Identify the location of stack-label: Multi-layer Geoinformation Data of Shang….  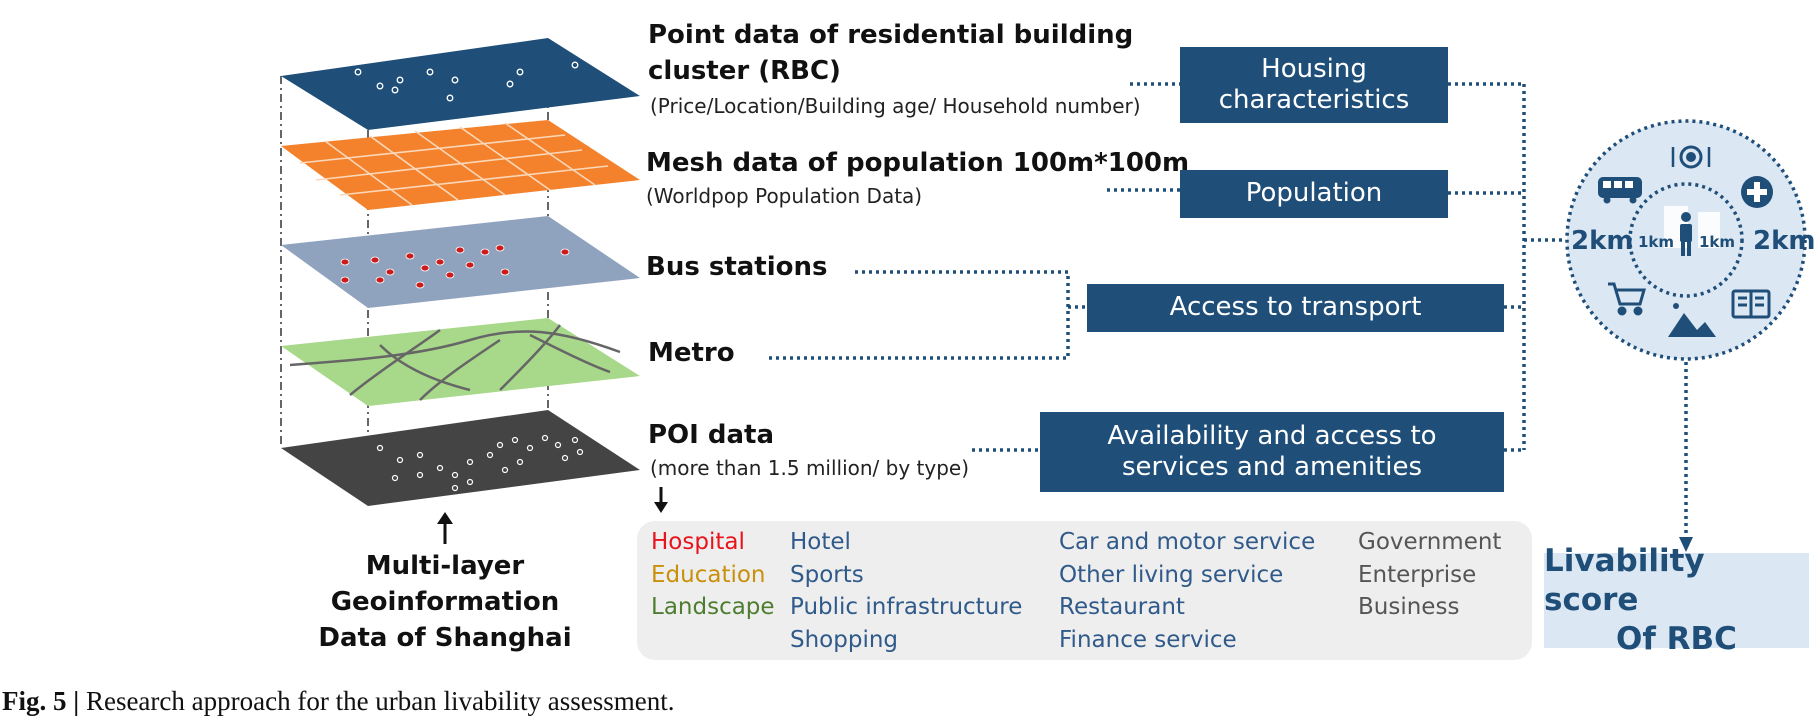
(445, 602).